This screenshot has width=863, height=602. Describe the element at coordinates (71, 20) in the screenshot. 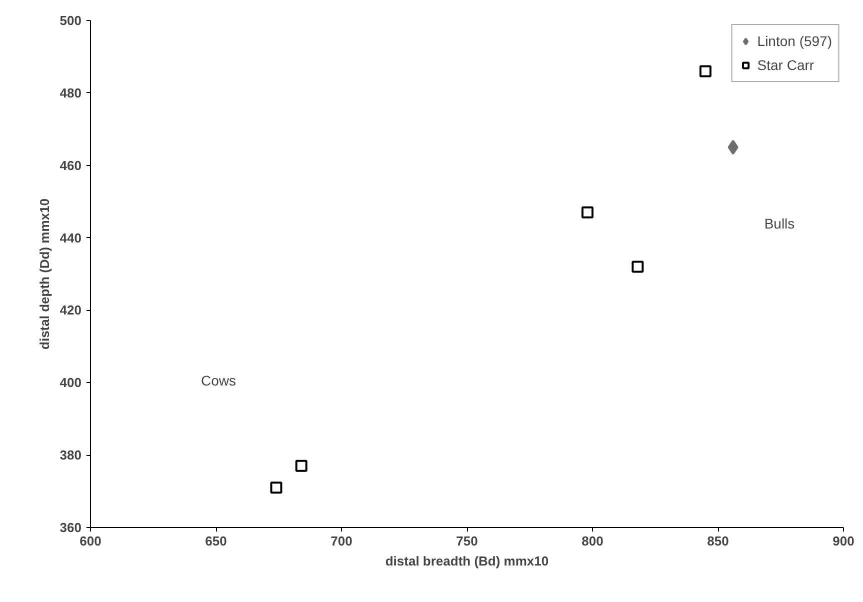

I see `y-tick-label: 500` at that location.